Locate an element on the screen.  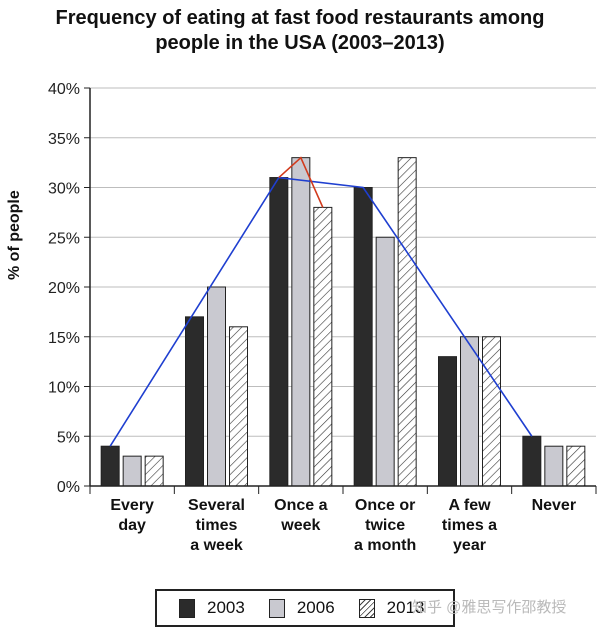
legend-swatch-2013 is located at coordinates (366, 608).